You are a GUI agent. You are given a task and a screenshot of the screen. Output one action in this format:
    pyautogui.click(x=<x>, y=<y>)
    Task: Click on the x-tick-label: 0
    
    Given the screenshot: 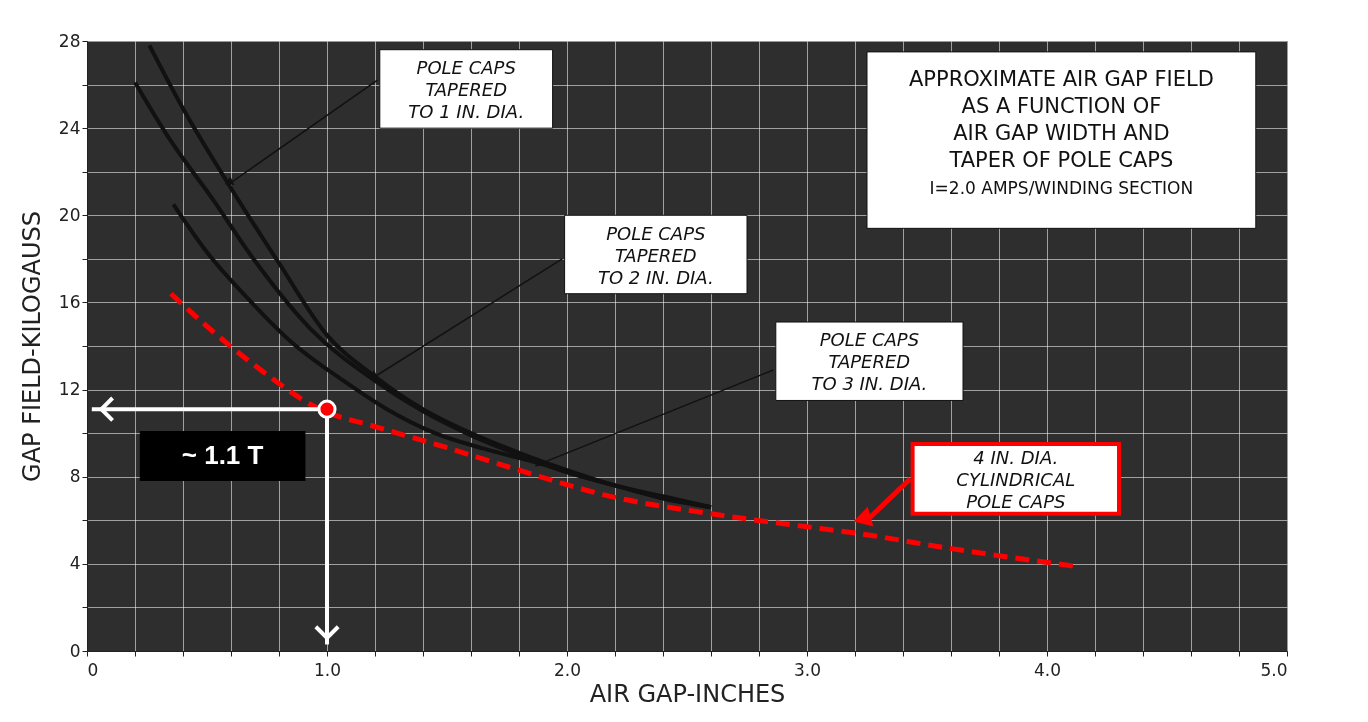 What is the action you would take?
    pyautogui.click(x=93, y=669)
    